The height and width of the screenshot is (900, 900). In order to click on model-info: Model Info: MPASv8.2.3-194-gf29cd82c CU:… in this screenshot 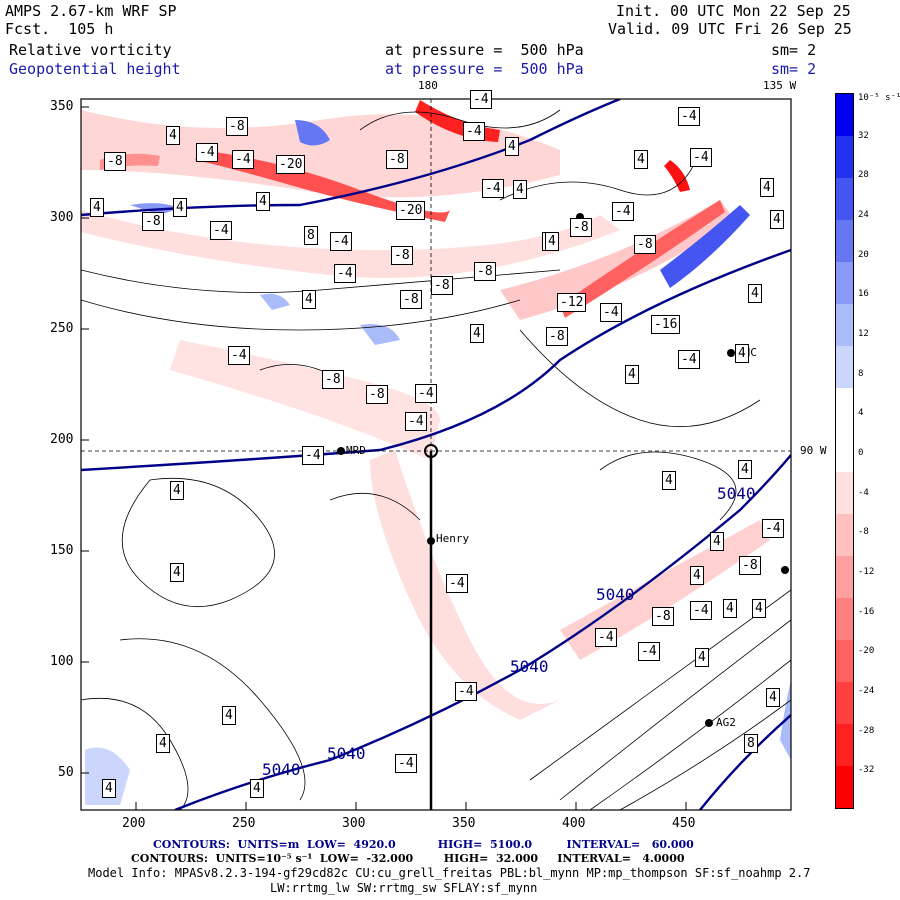, I will do `click(449, 873)`.